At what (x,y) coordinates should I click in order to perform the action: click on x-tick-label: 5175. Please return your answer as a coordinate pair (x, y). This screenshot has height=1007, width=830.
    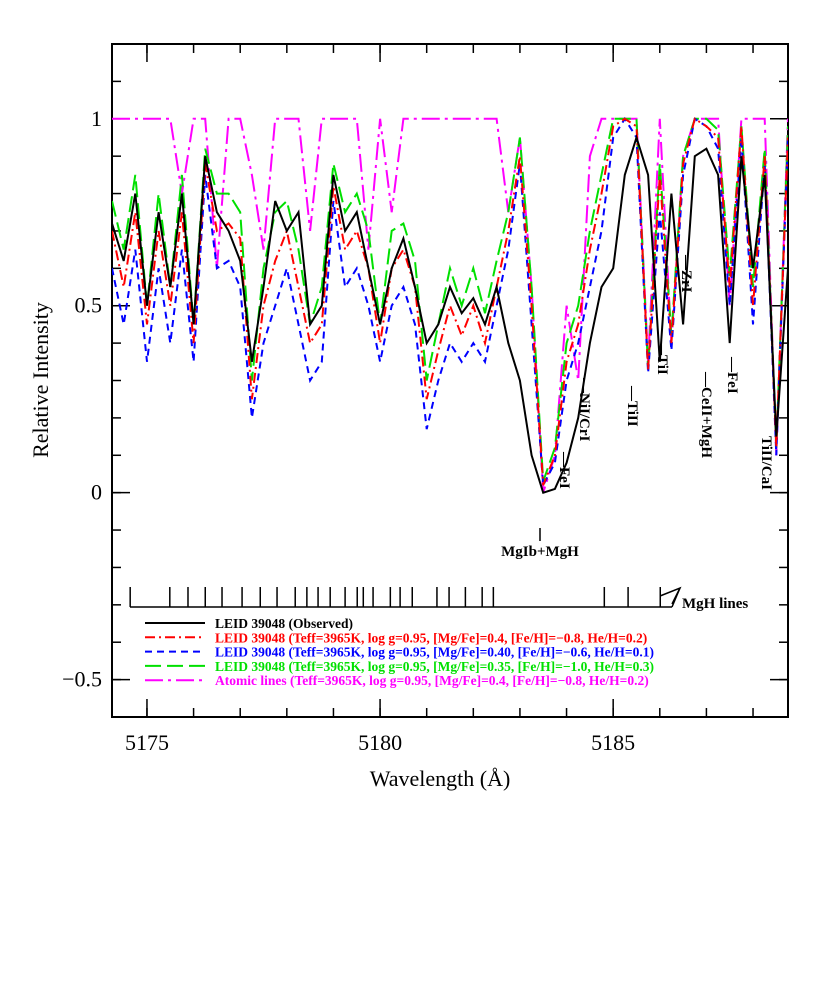
    Looking at the image, I should click on (147, 742).